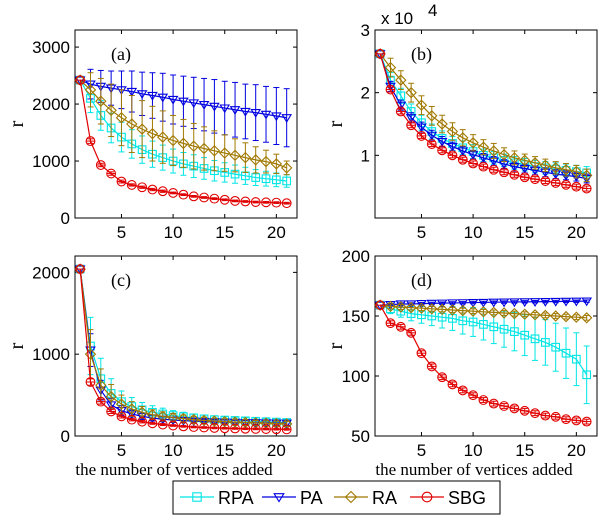 This screenshot has height=521, width=606. What do you see at coordinates (427, 497) in the screenshot?
I see `legend-marker` at bounding box center [427, 497].